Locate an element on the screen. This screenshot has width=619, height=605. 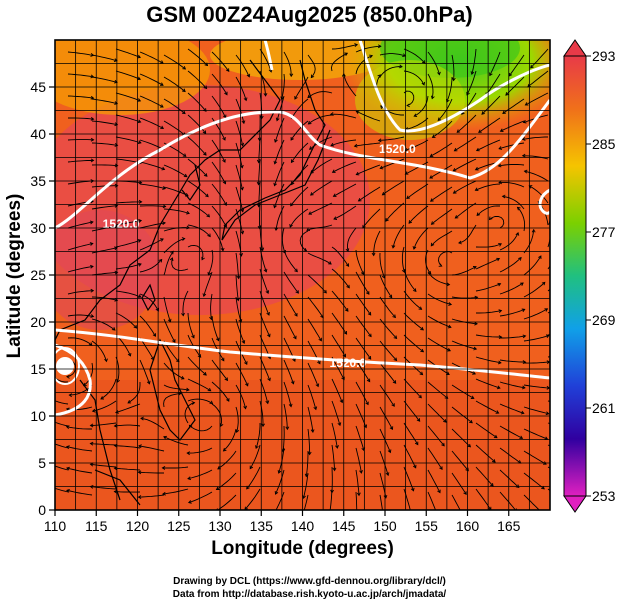
colorbar-tick-label: 277 is located at coordinates (604, 232).